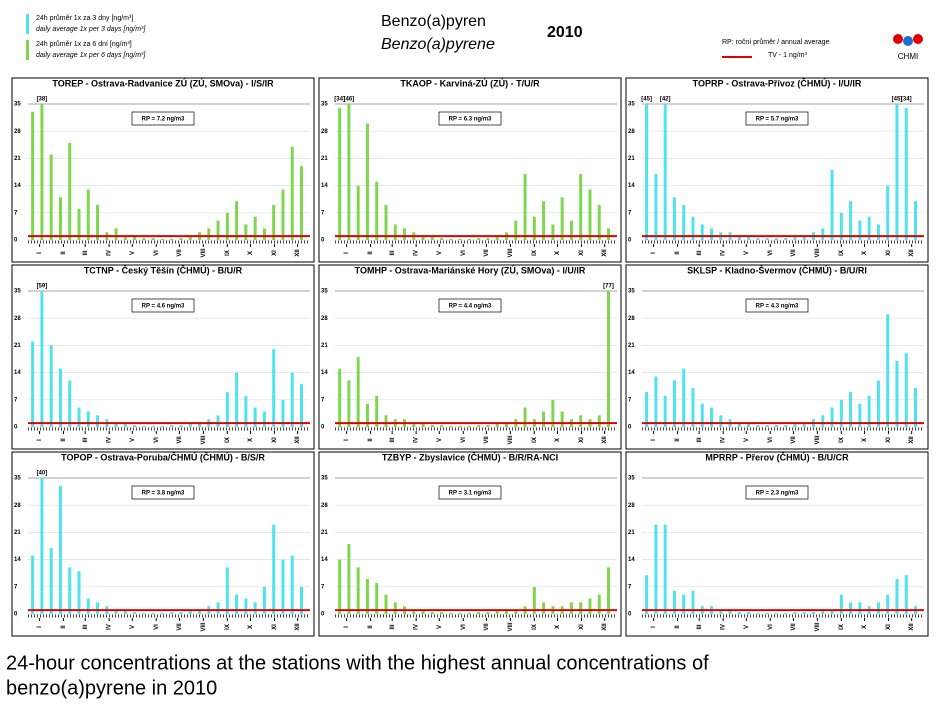  What do you see at coordinates (724, 440) in the screenshot?
I see `x-tick-label: IV` at bounding box center [724, 440].